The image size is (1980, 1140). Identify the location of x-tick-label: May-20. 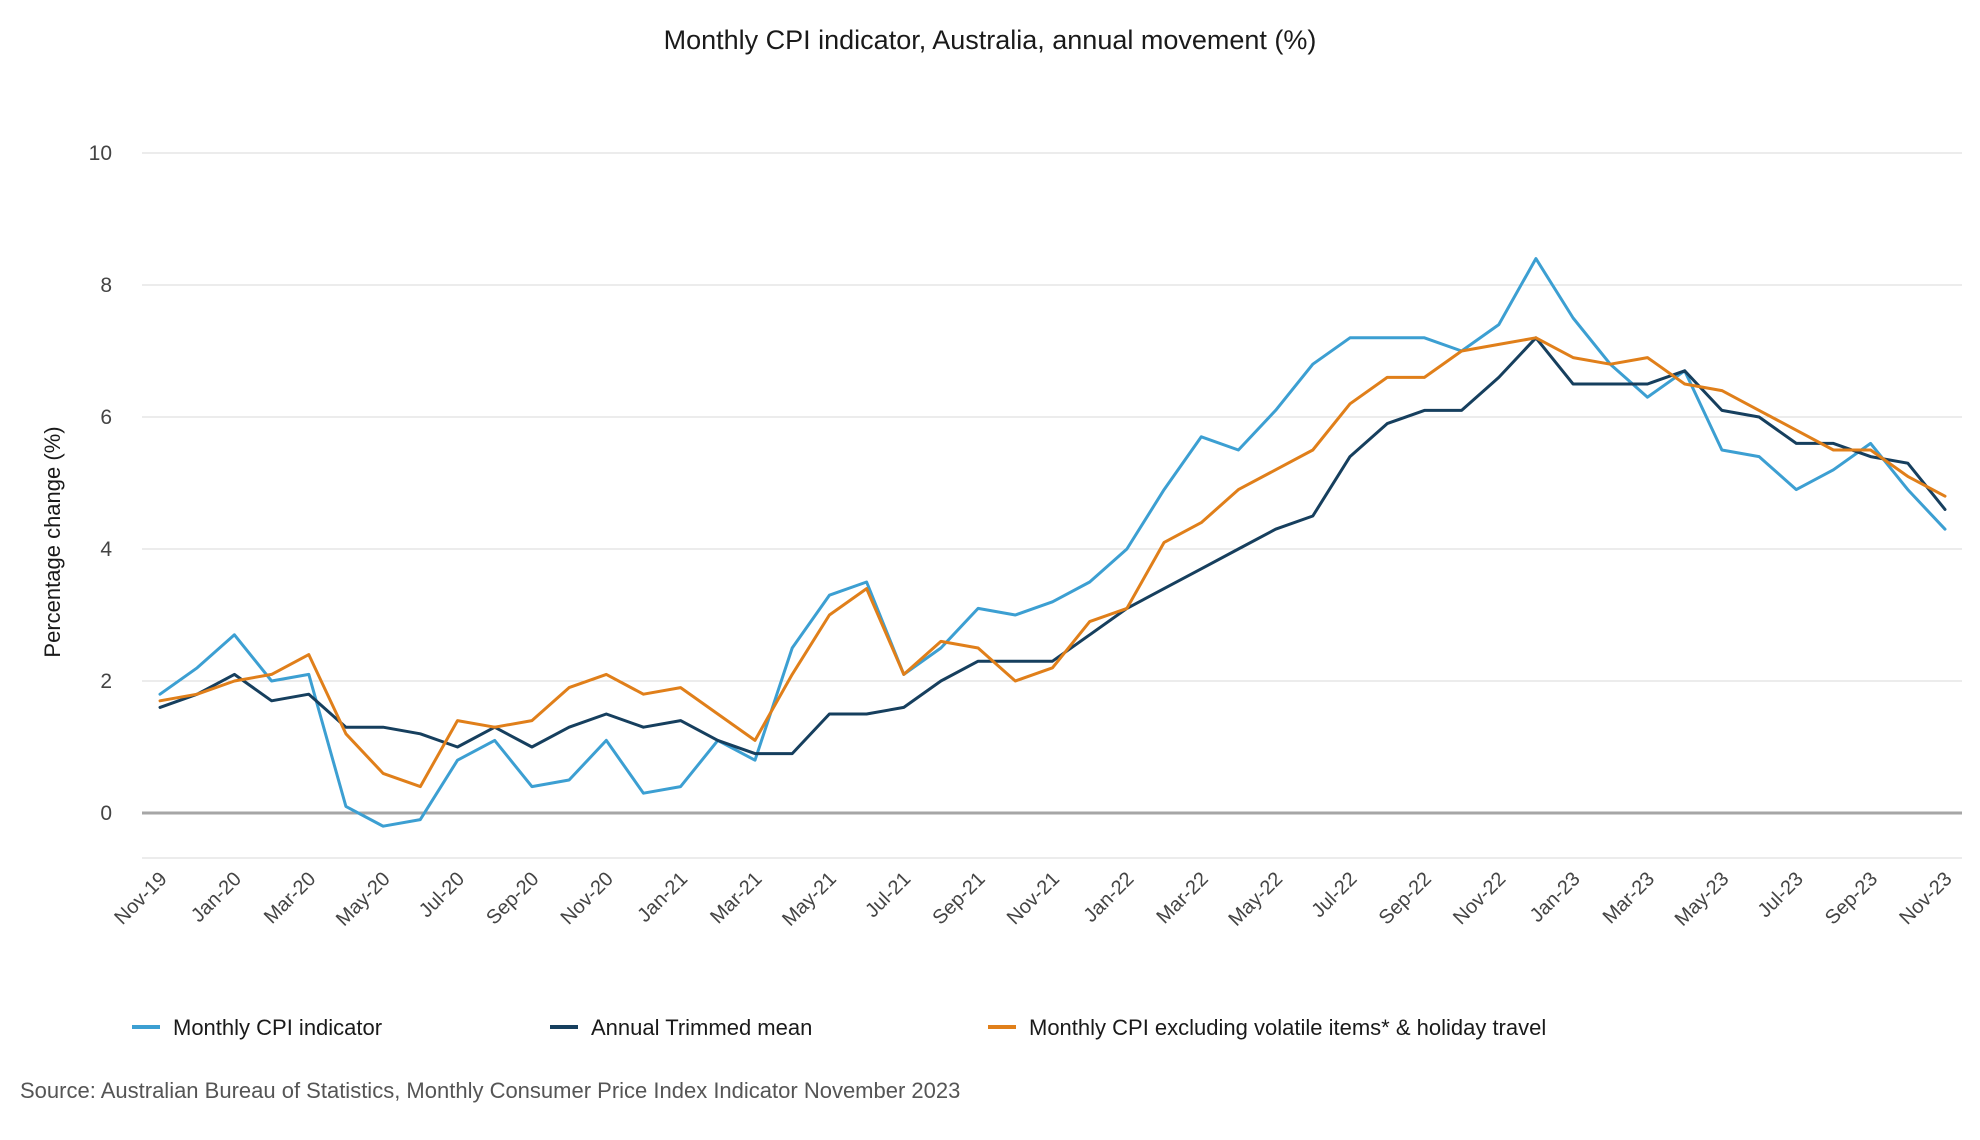
(363, 899).